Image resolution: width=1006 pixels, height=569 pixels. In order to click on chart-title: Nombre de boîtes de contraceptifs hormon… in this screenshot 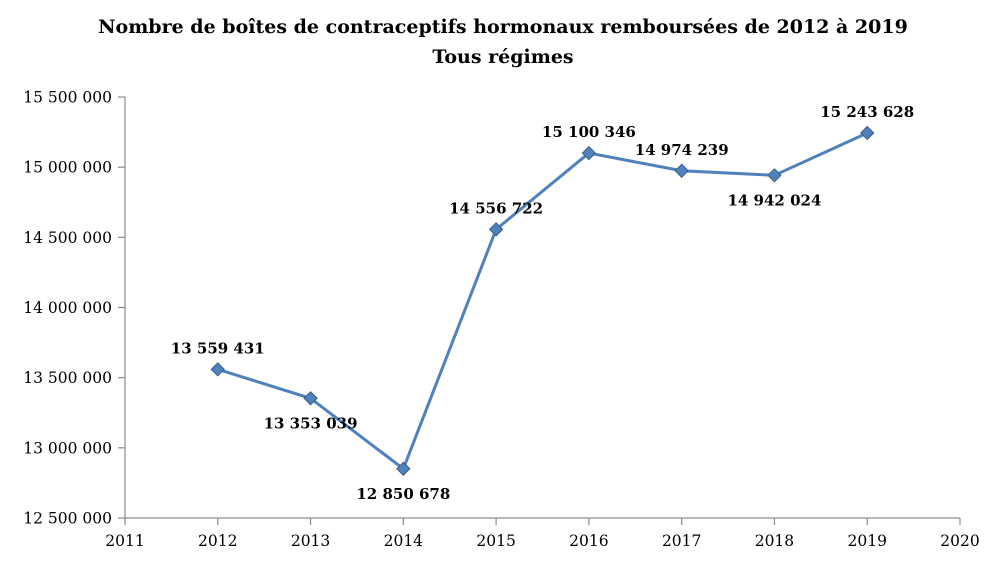, I will do `click(503, 42)`.